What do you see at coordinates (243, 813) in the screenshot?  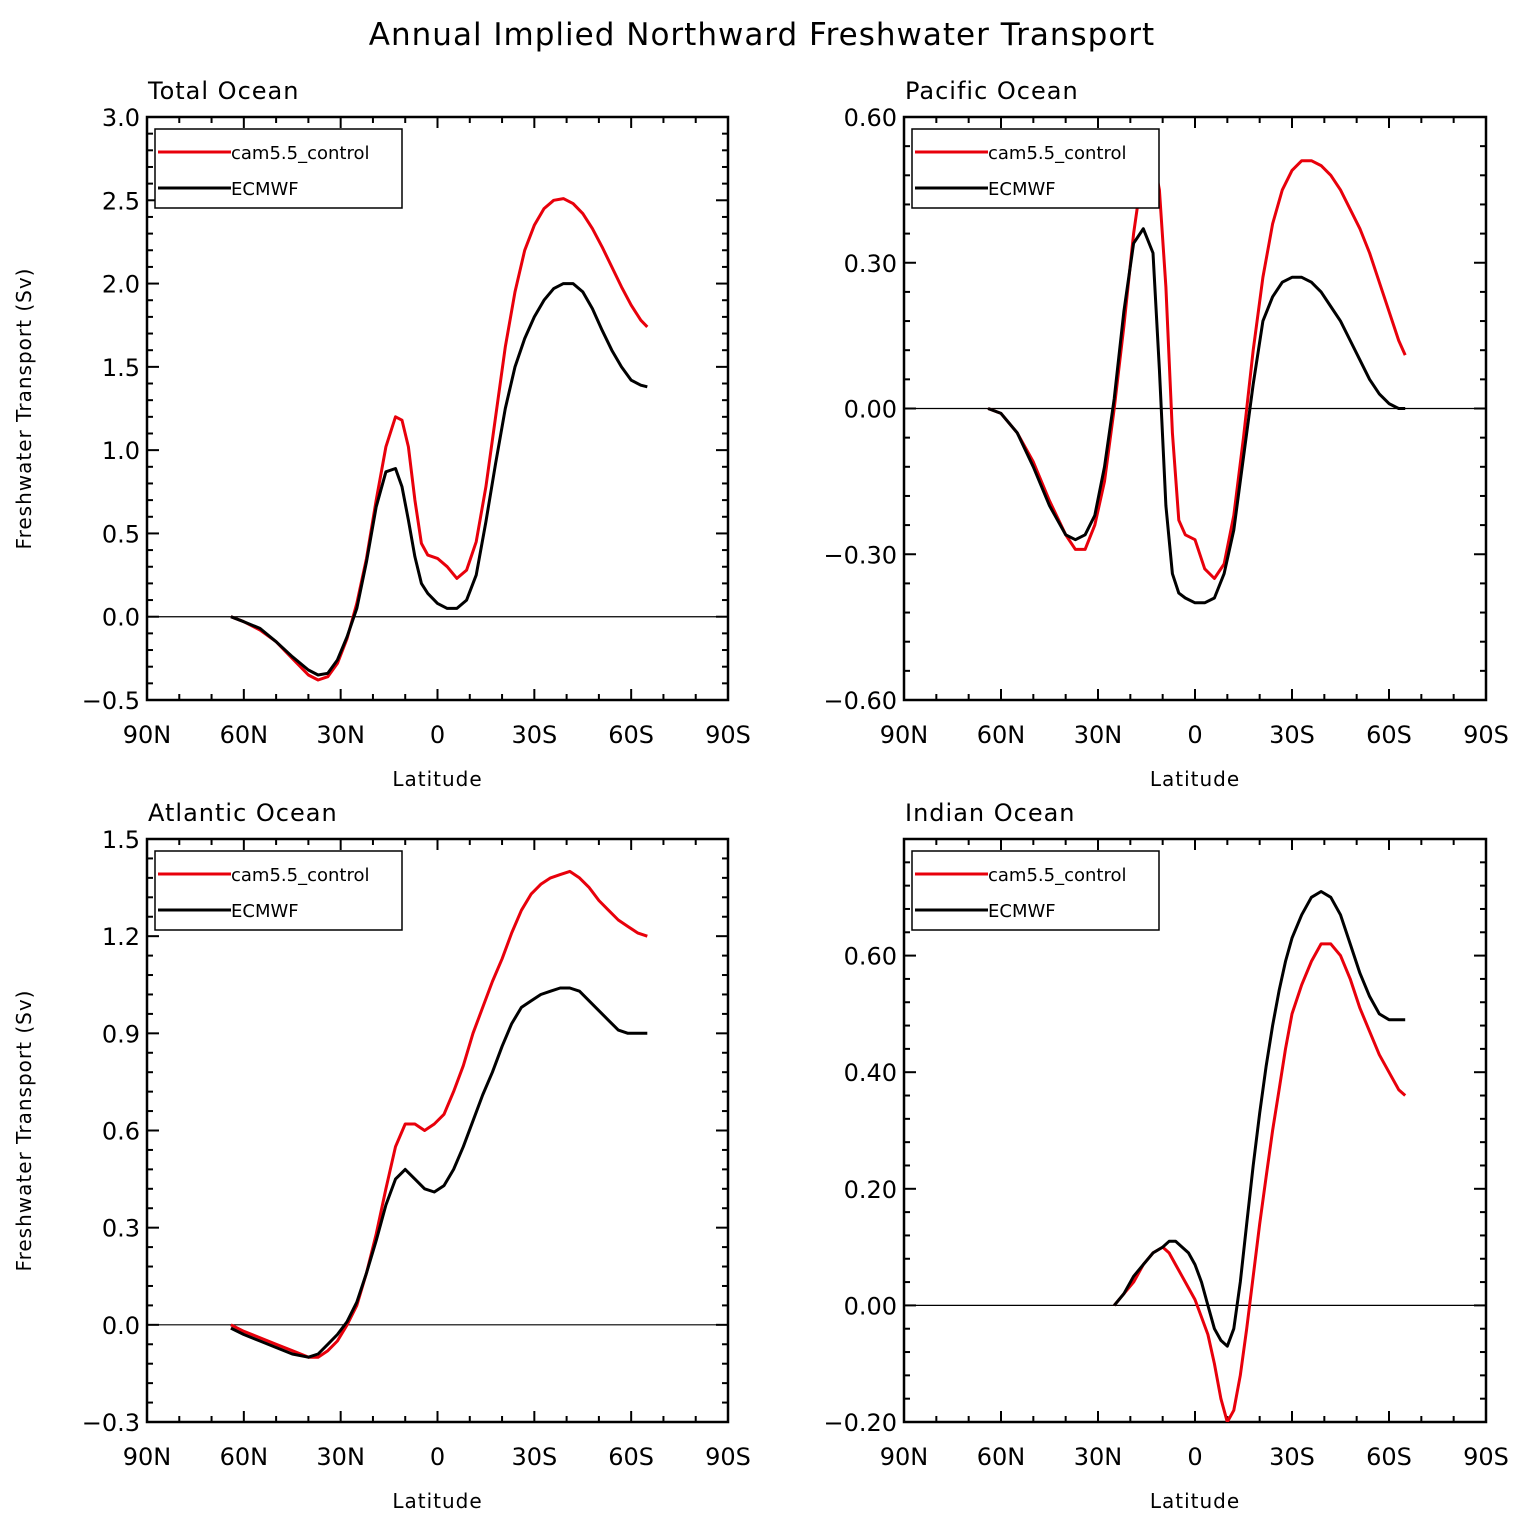 I see `panel-title: Atlantic Ocean` at bounding box center [243, 813].